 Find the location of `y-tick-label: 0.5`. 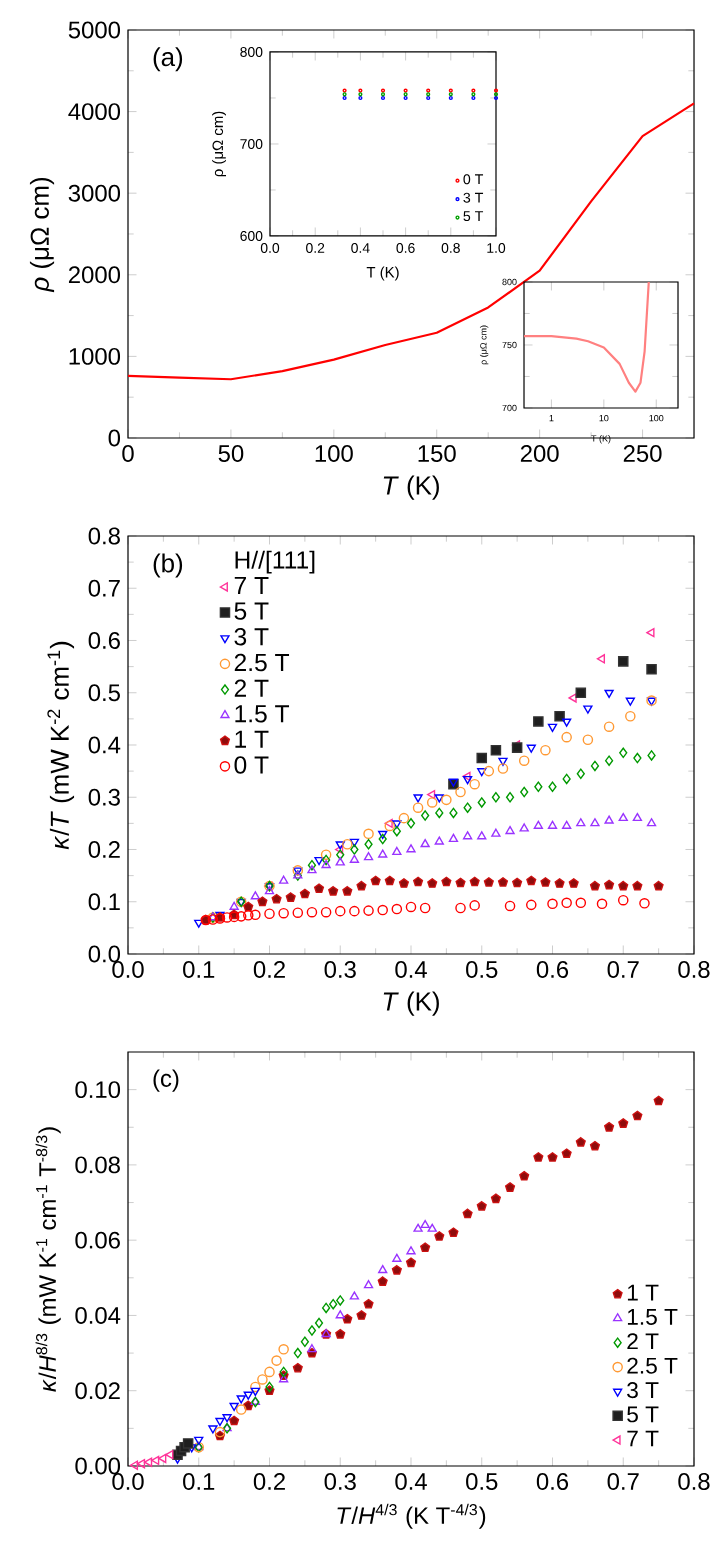

y-tick-label: 0.5 is located at coordinates (104, 693).